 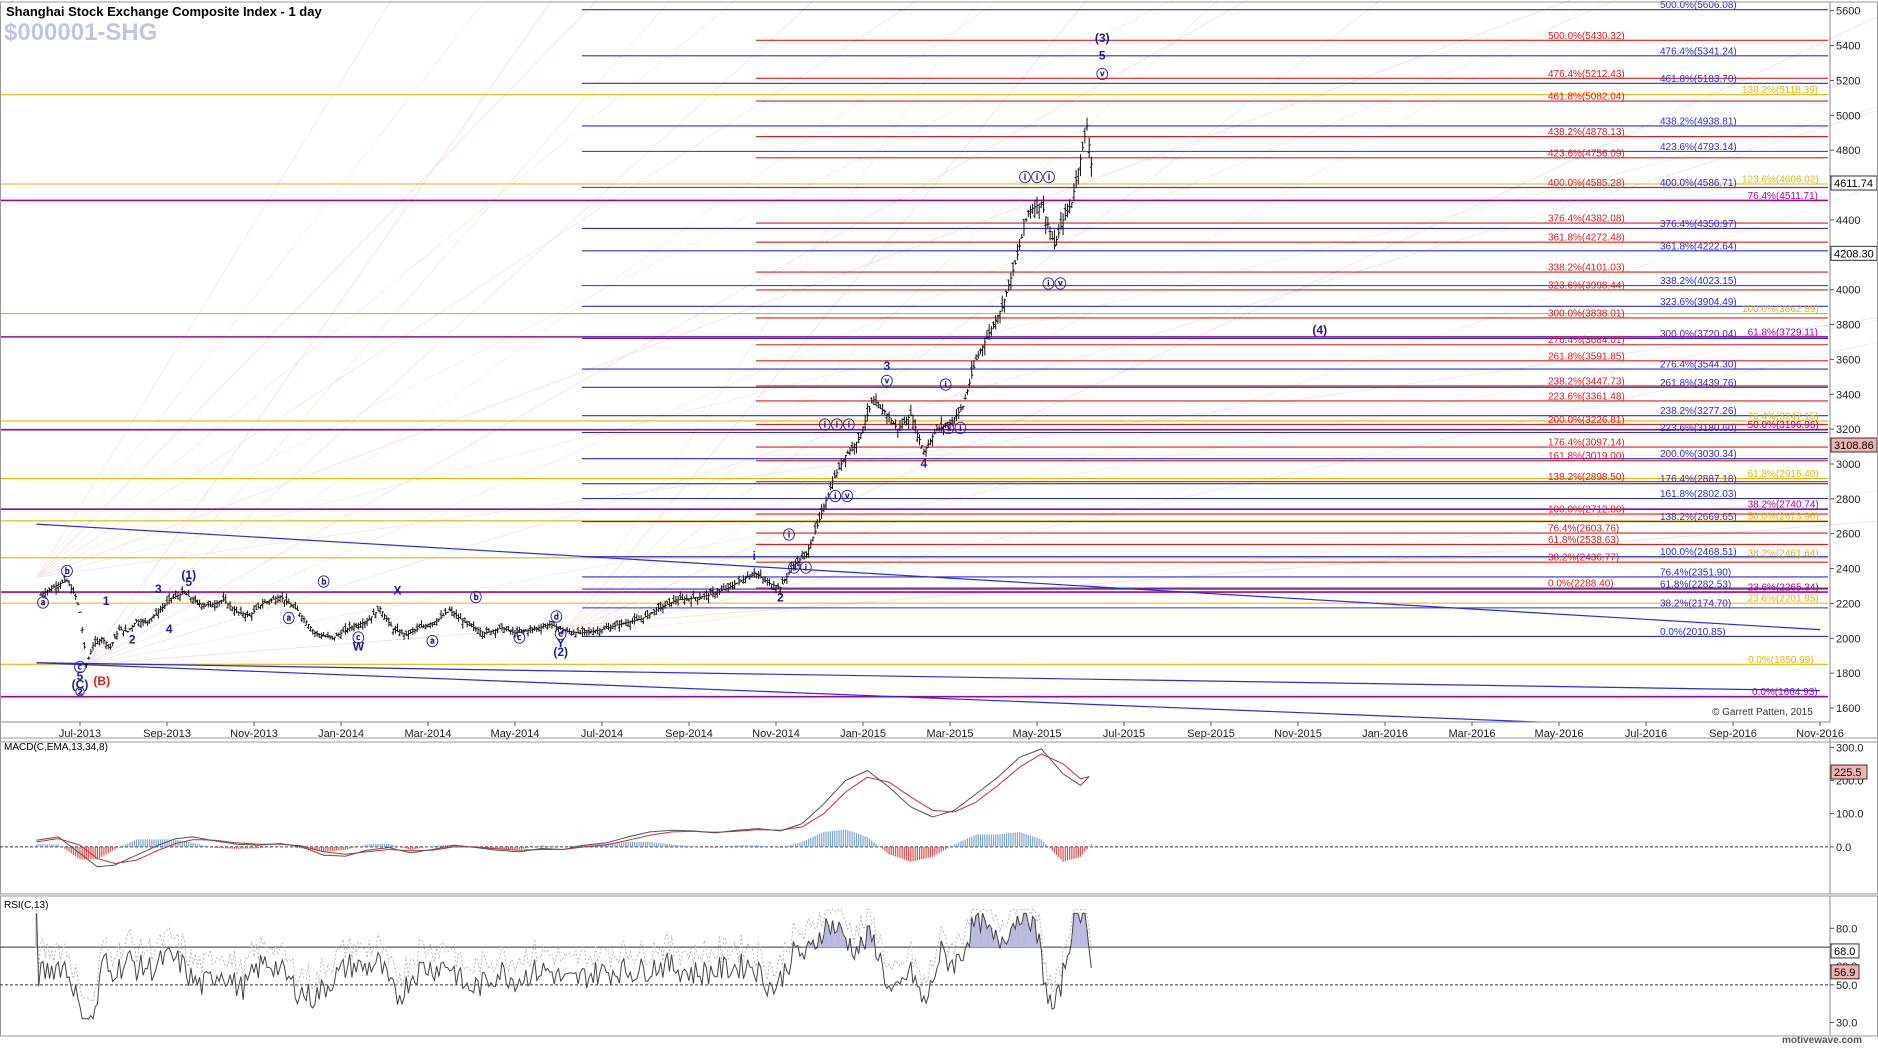 I want to click on fib-level-label: 276.4%(3684.01), so click(x=1586, y=340).